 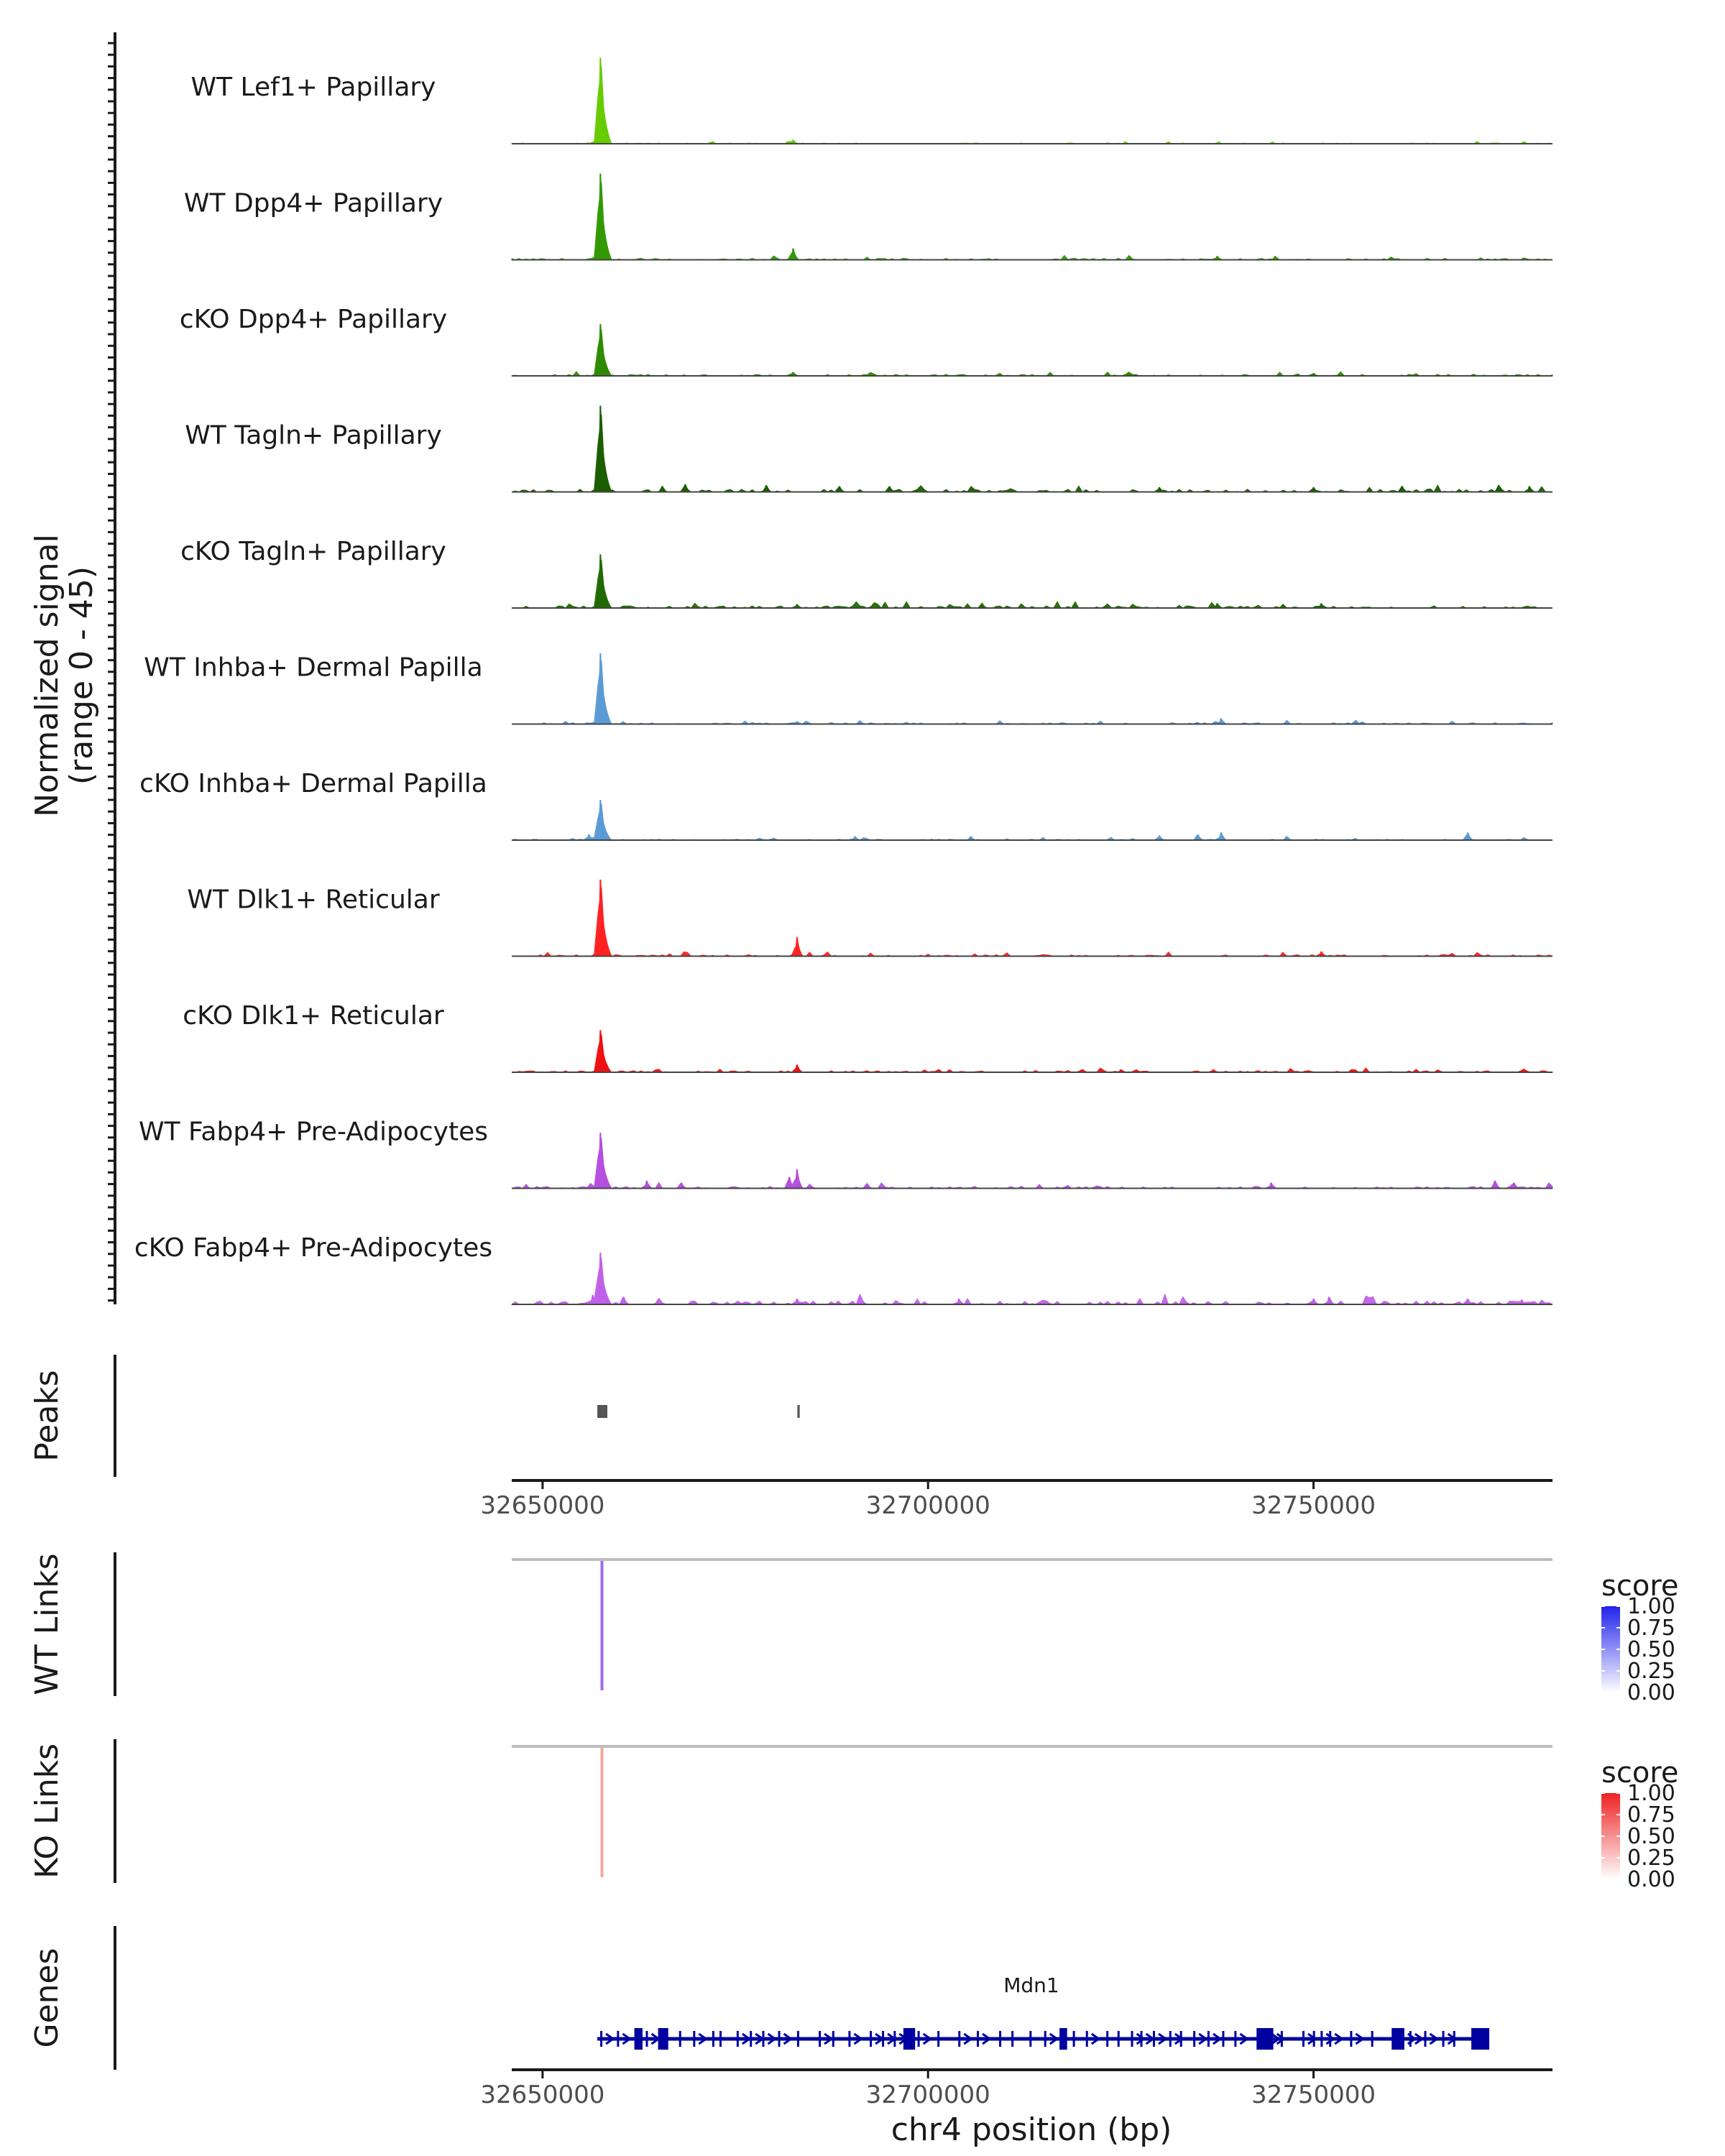 I want to click on signal-axis-ticks, so click(x=111, y=672).